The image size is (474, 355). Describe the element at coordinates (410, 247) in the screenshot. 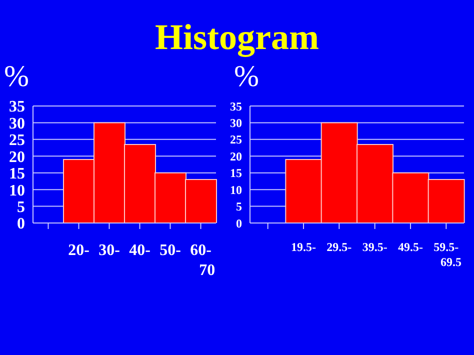

I see `x-tick-label: 49.5-` at that location.